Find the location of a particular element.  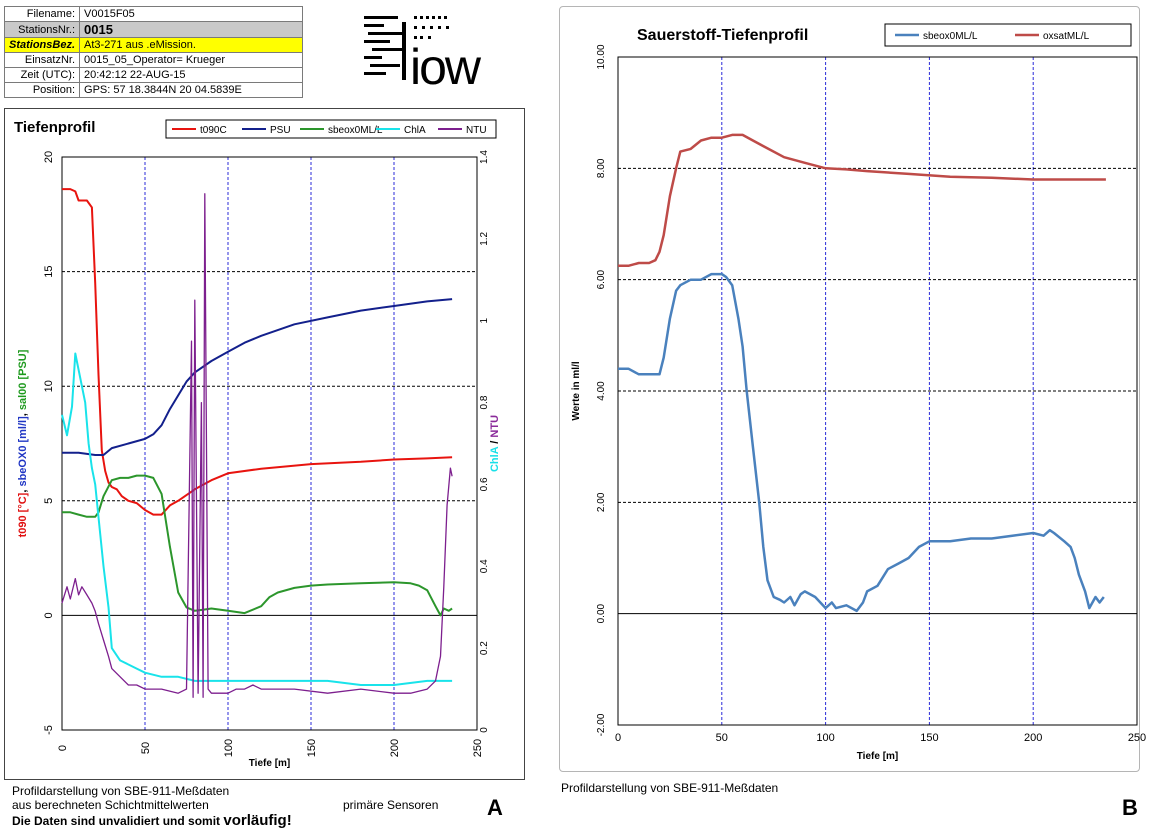

y2-tick-label: 0.6 is located at coordinates (484, 484).